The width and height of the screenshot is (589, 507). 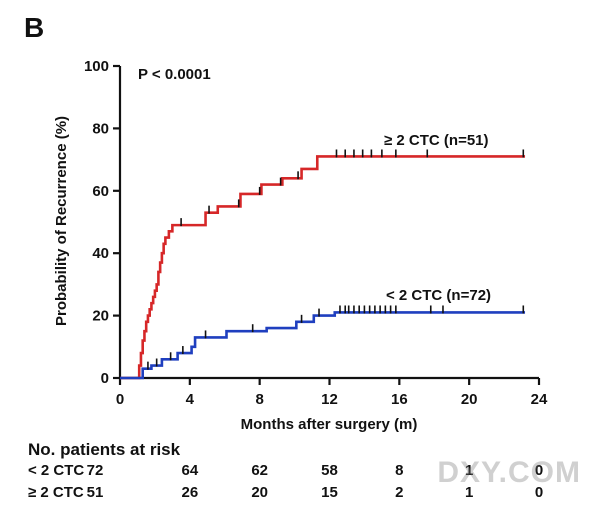 I want to click on x-axis-label: Months after surgery (m), so click(x=329, y=424).